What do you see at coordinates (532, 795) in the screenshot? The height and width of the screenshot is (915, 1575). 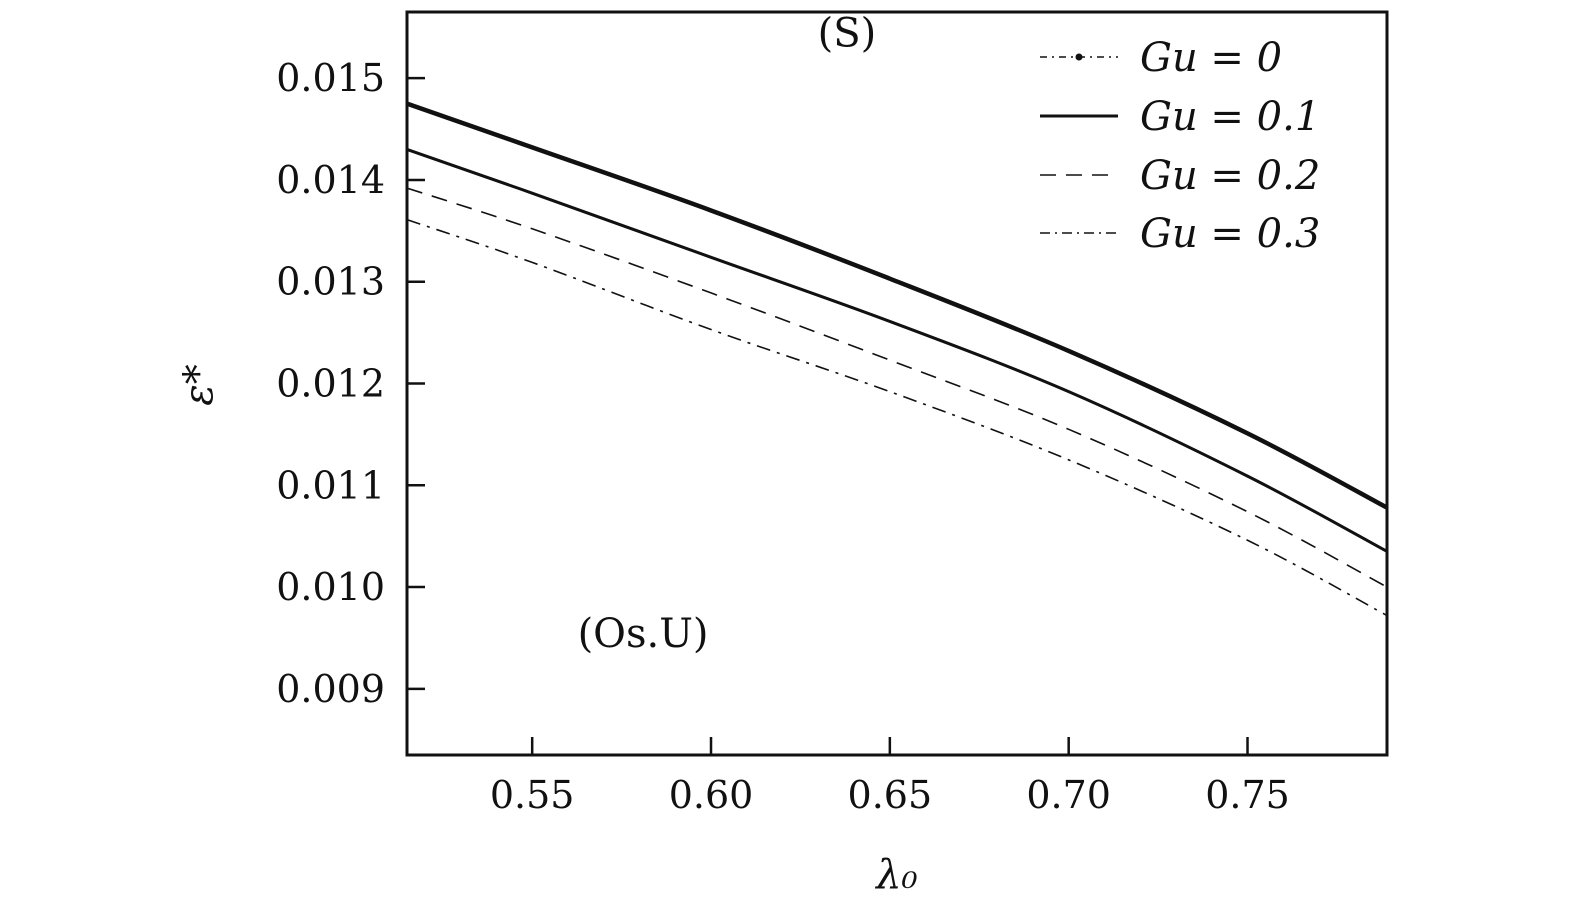 I see `x-tick-label: 0.55` at bounding box center [532, 795].